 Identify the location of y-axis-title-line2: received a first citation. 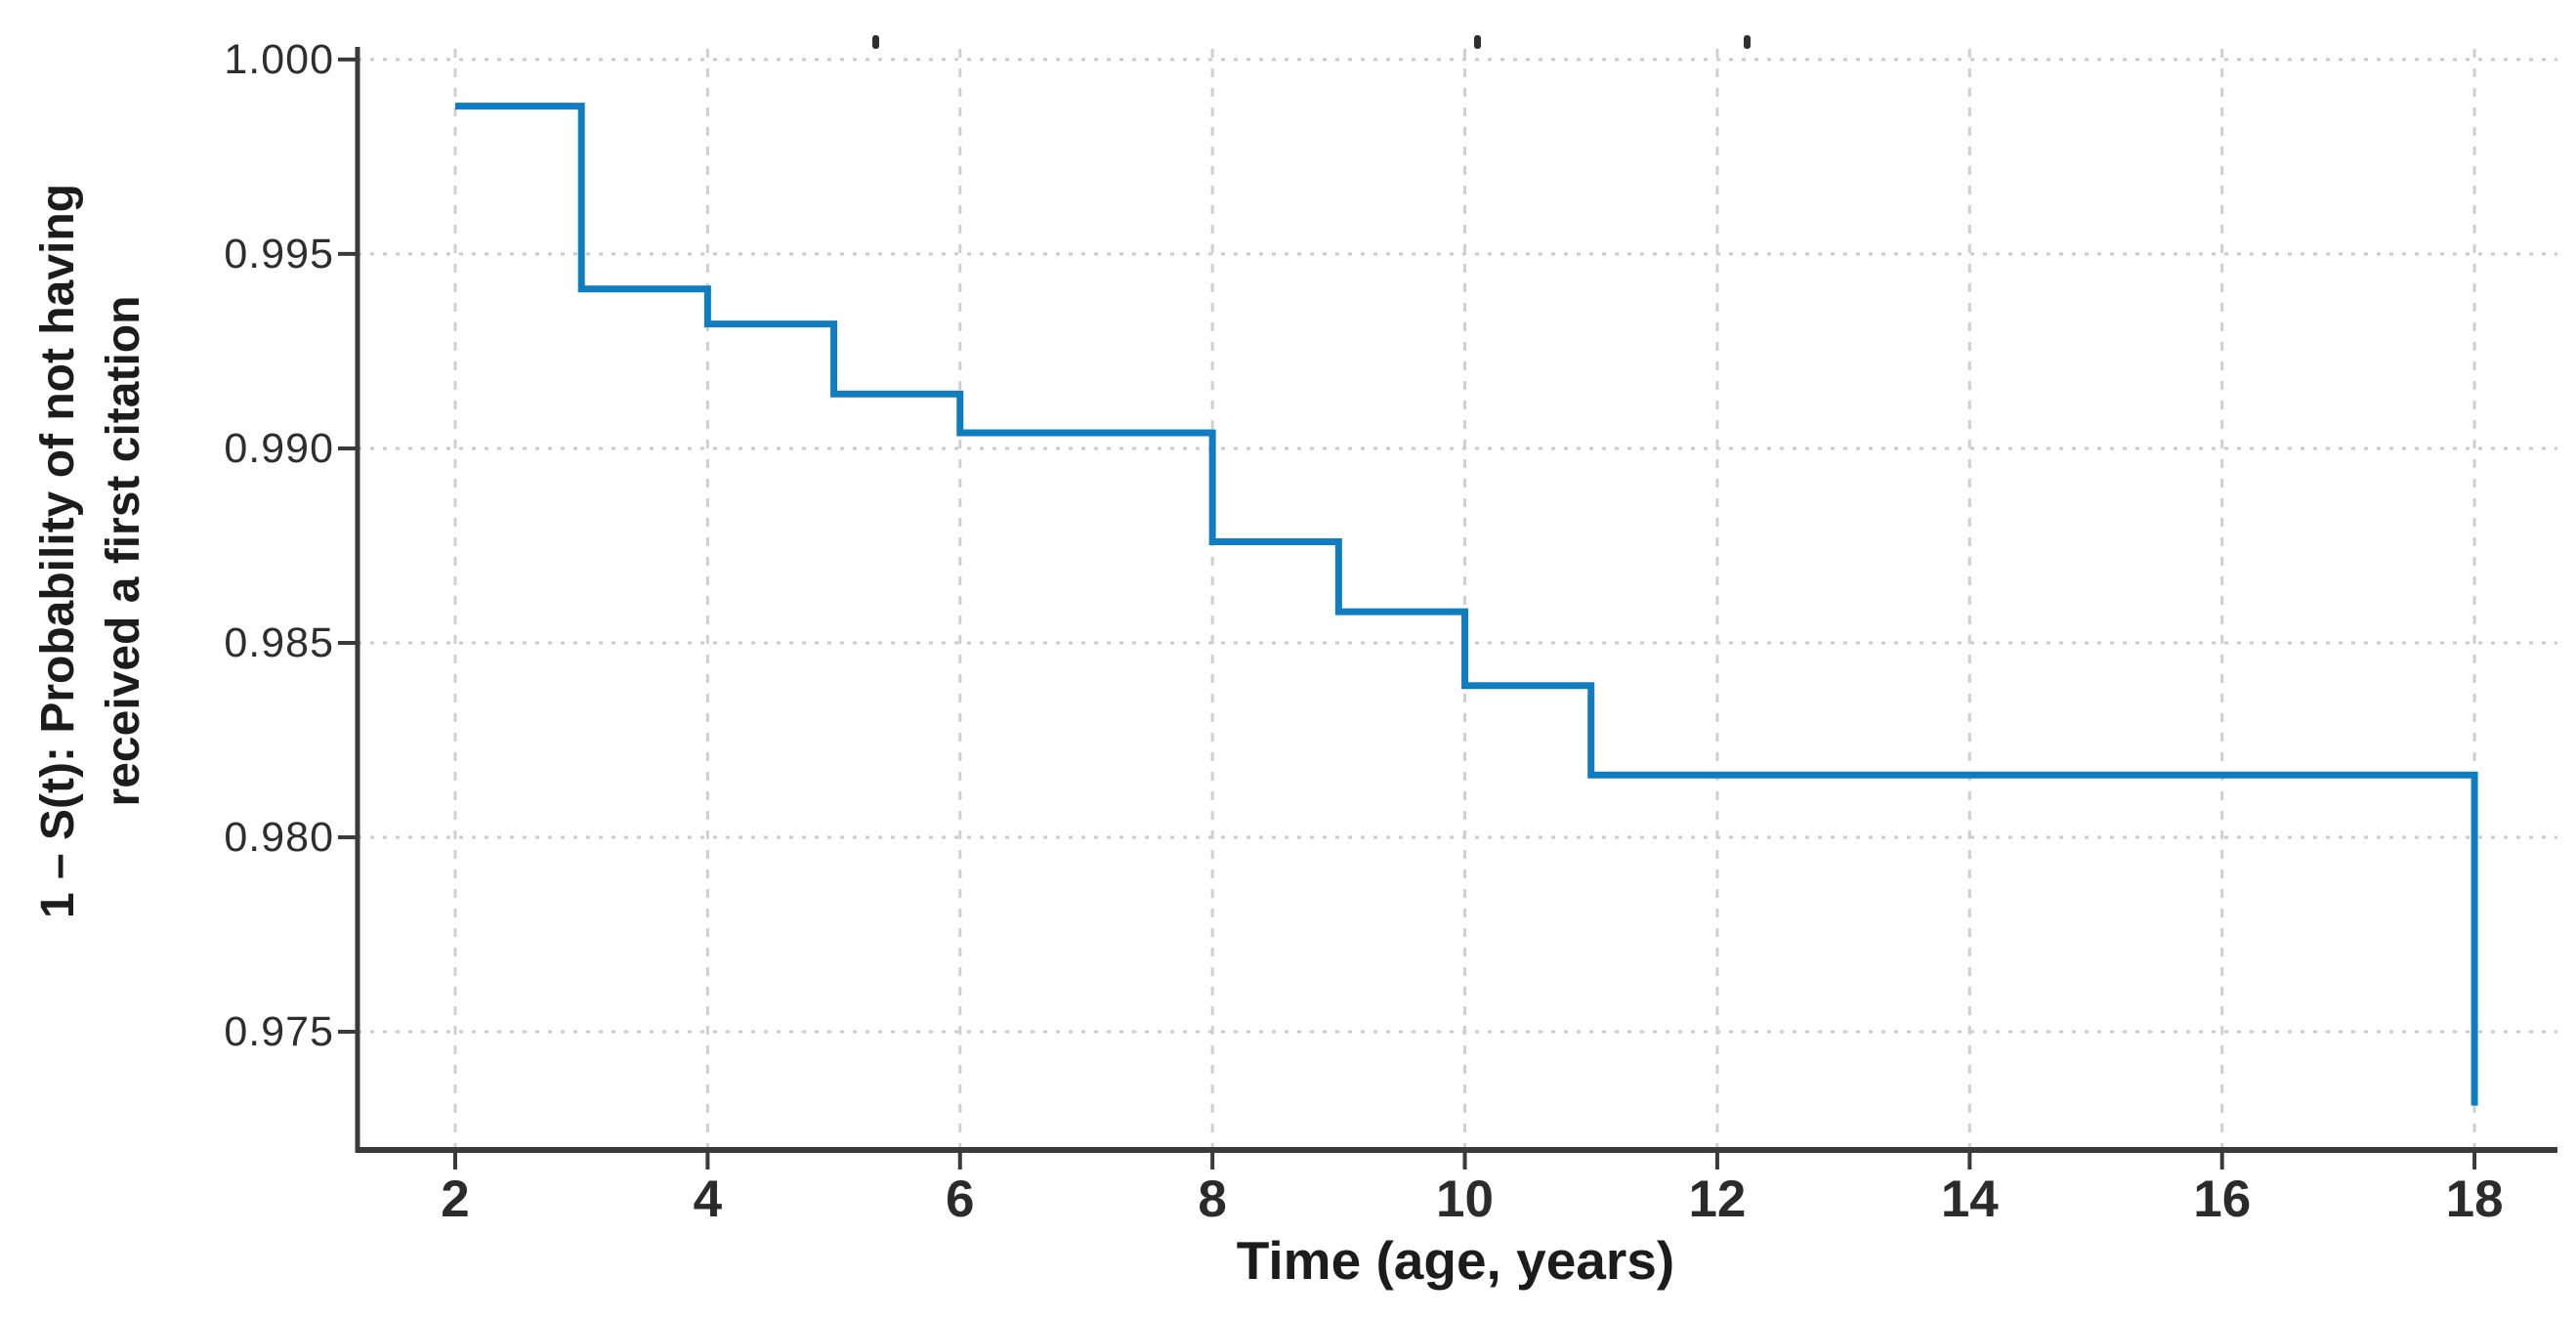
(123, 551).